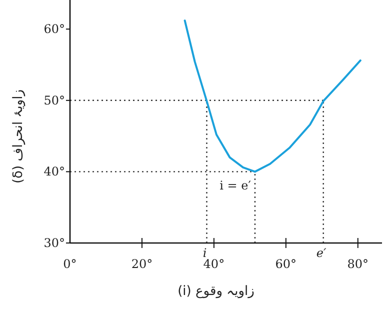 This screenshot has height=312, width=392. I want to click on x-tick-label: 20°, so click(142, 264).